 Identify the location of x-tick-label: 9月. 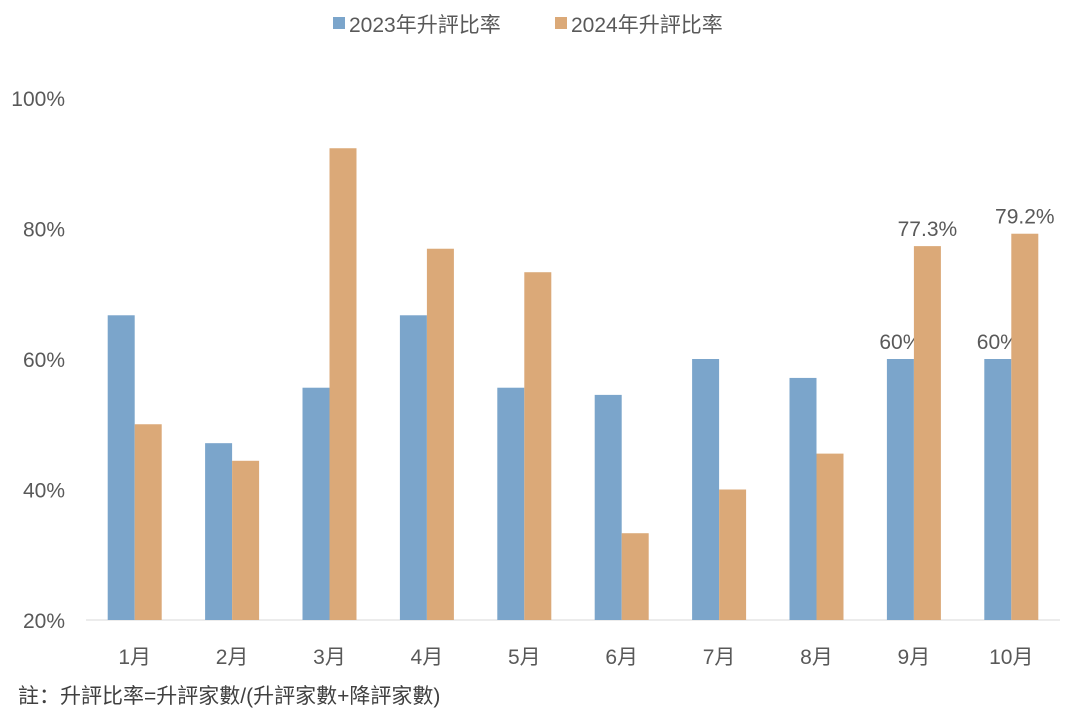
(914, 657).